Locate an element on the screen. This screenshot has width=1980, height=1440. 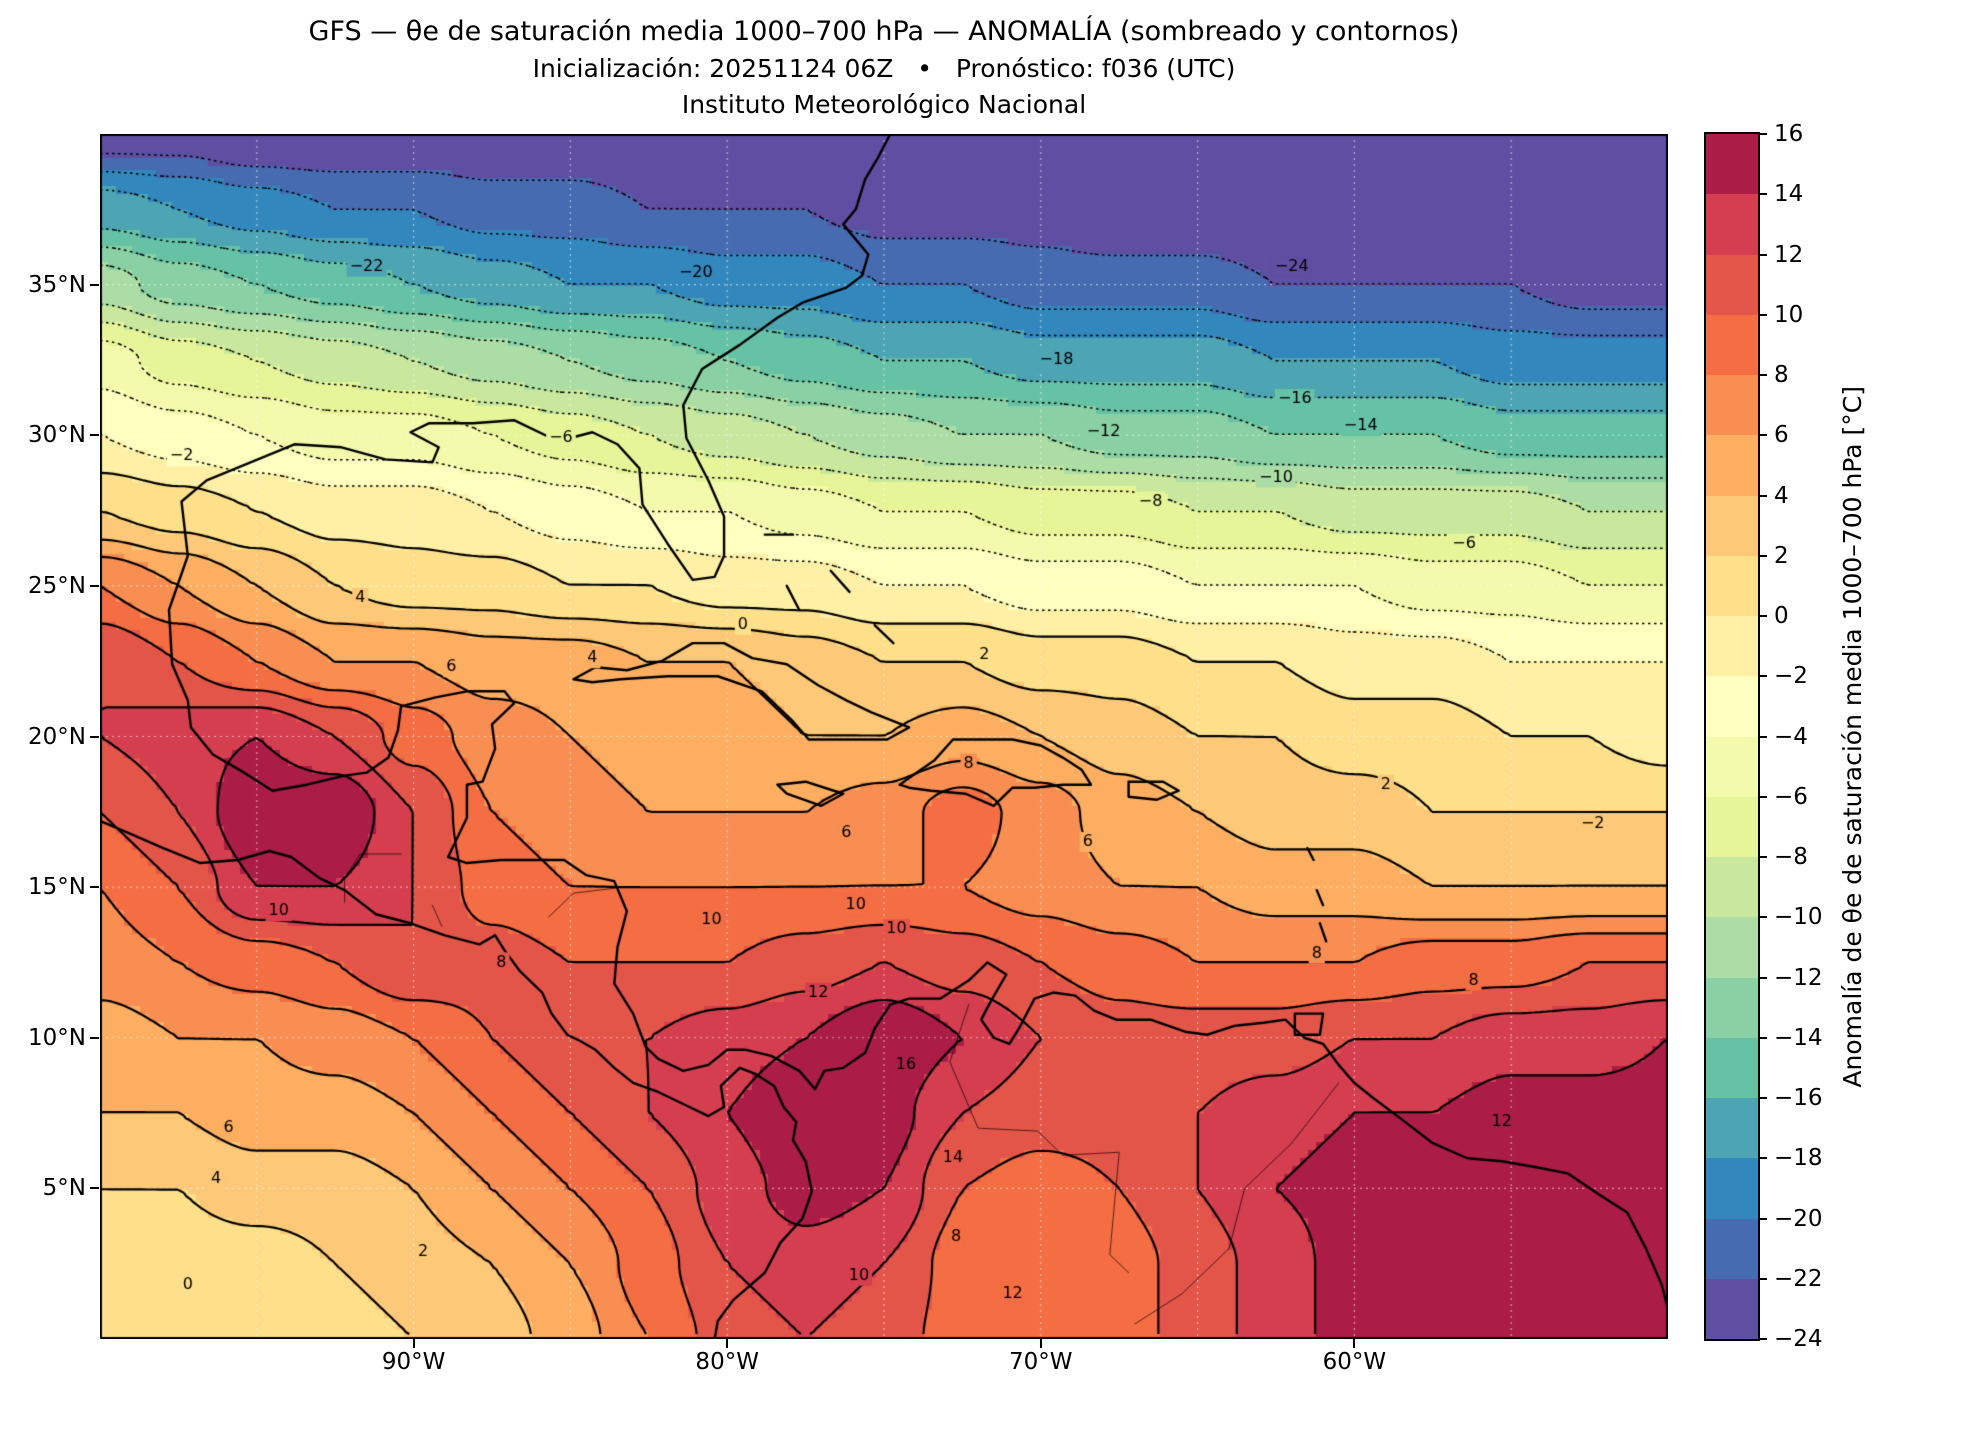
y-tick-label: 35°N is located at coordinates (57, 284).